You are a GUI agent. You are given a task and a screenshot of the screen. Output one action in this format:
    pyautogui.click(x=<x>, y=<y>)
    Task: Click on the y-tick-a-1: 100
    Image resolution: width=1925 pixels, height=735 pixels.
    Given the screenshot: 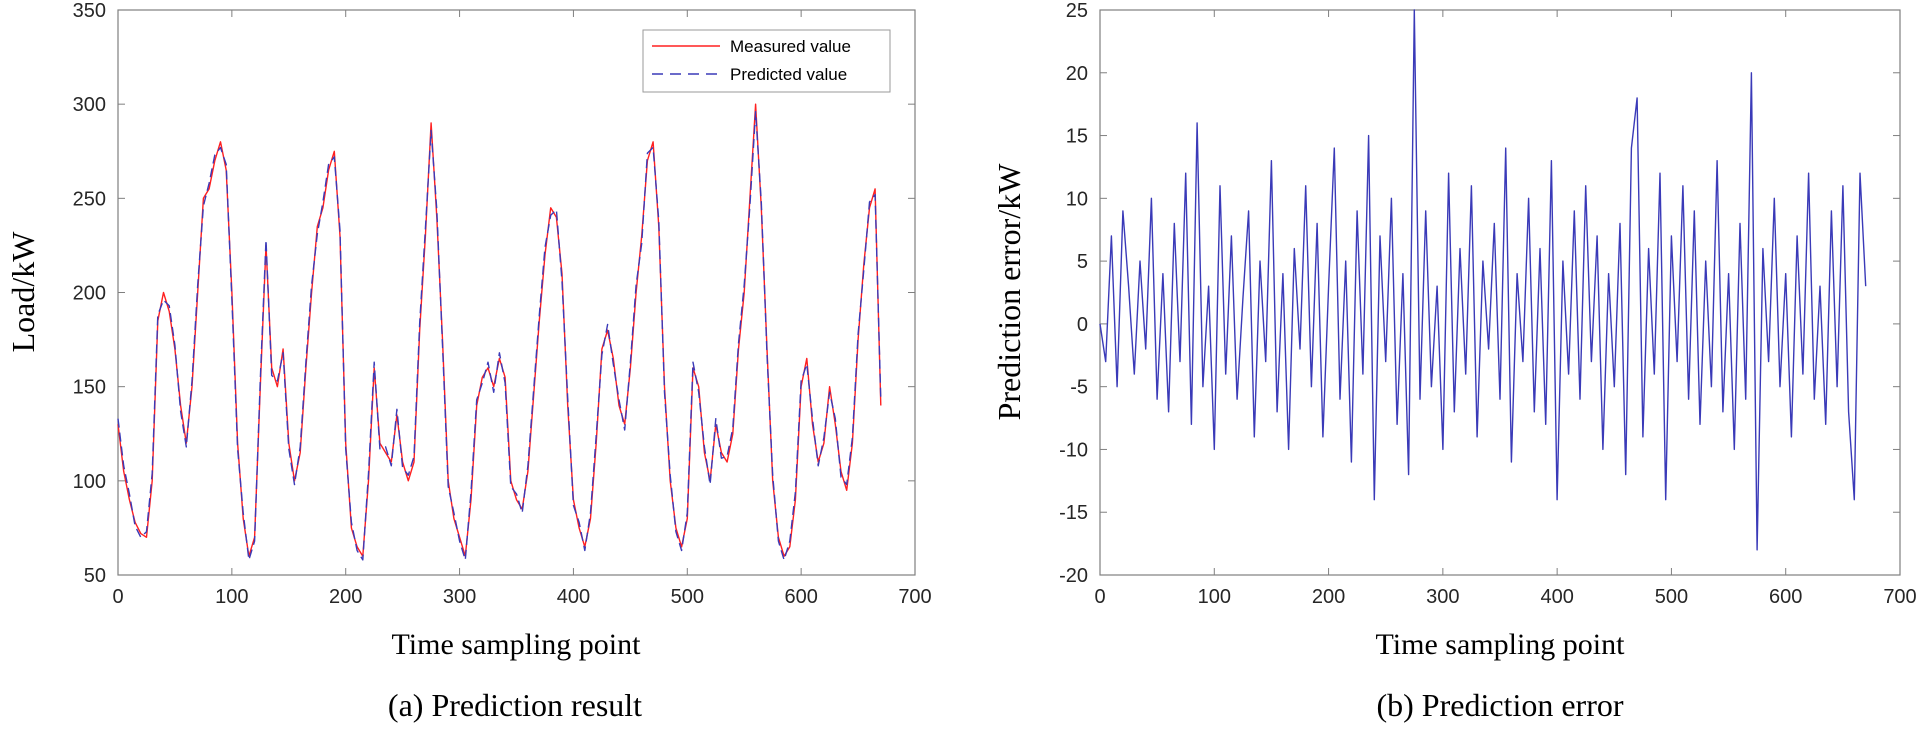 What is the action you would take?
    pyautogui.click(x=494, y=482)
    